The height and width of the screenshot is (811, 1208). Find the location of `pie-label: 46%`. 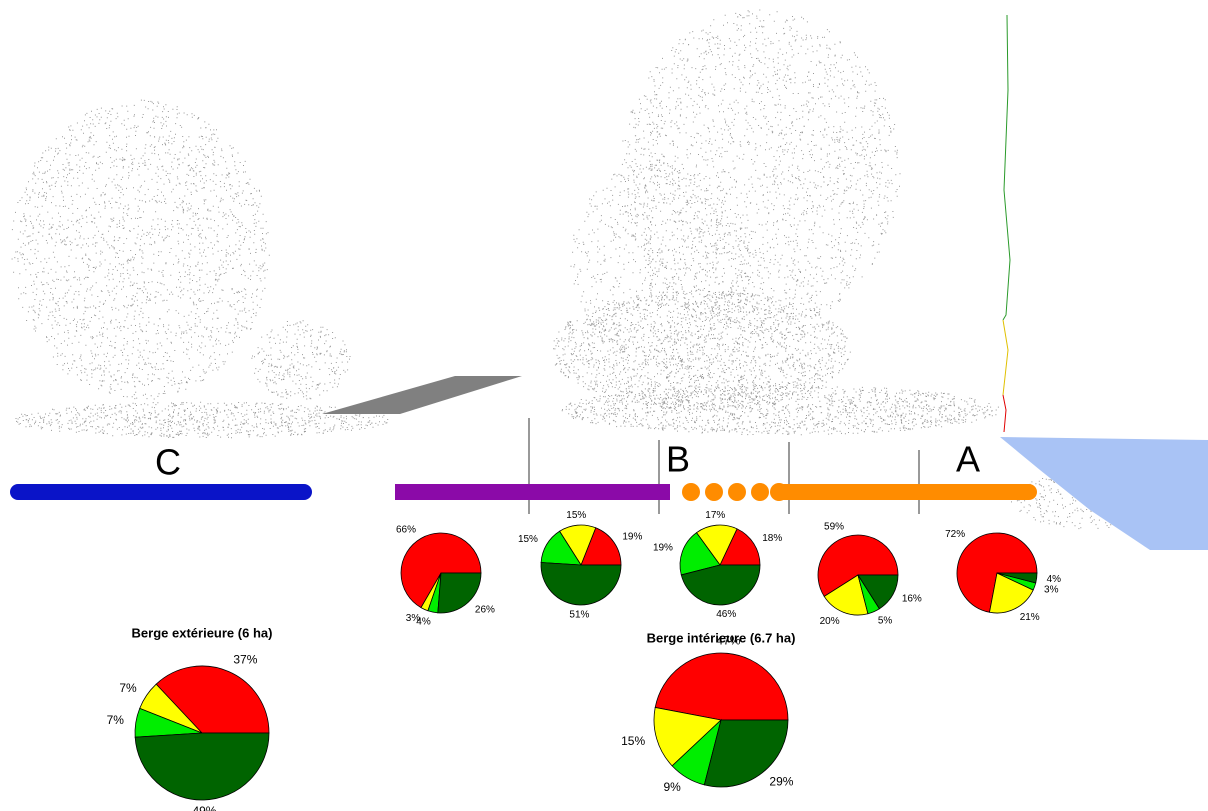

pie-label: 46% is located at coordinates (726, 614).